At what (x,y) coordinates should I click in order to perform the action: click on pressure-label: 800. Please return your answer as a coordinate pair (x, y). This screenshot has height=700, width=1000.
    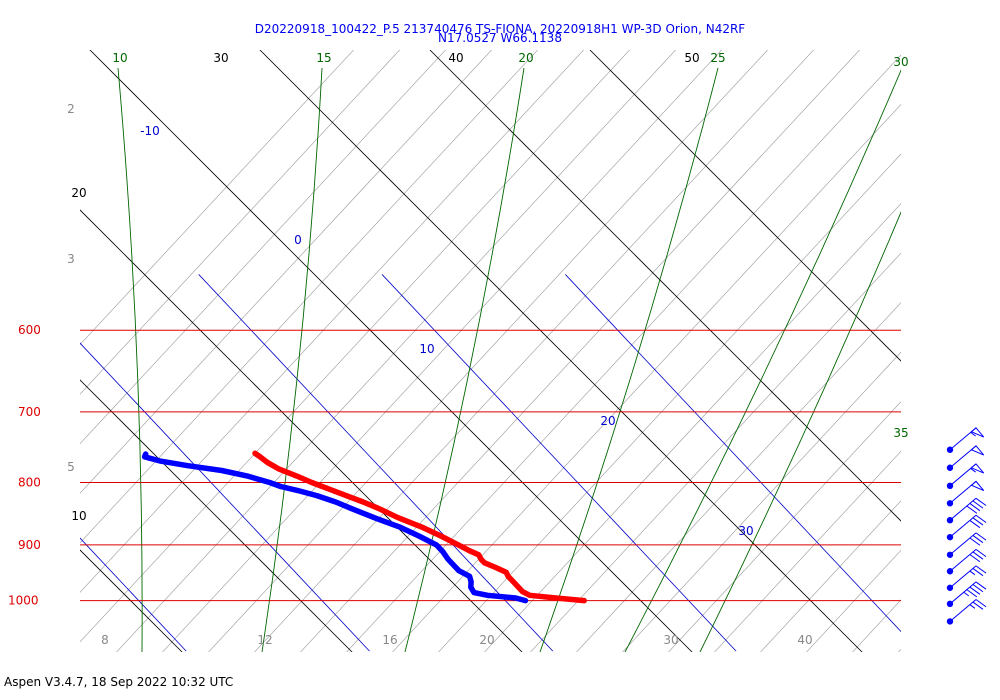
    Looking at the image, I should click on (29, 483).